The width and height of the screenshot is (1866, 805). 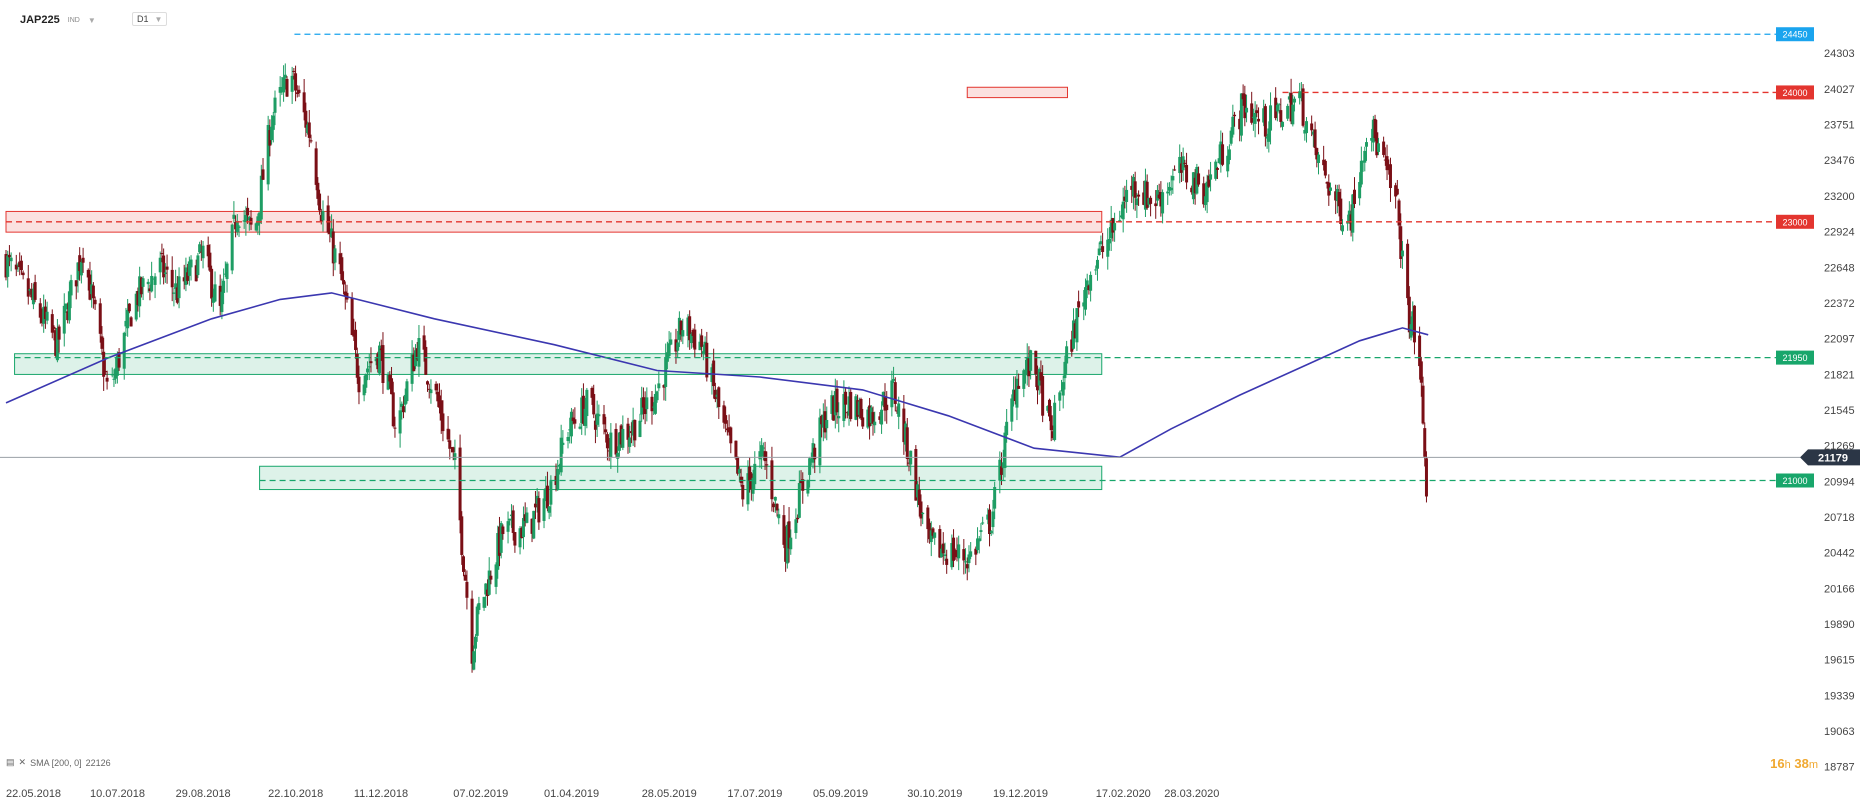 I want to click on x-tick-label: 01.04.2019, so click(x=571, y=794).